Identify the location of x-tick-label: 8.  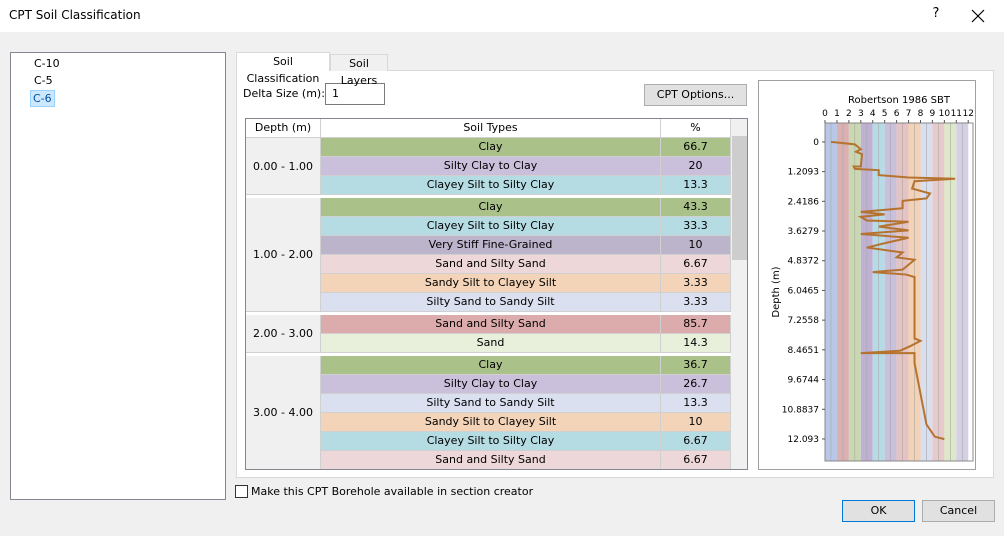
(921, 114).